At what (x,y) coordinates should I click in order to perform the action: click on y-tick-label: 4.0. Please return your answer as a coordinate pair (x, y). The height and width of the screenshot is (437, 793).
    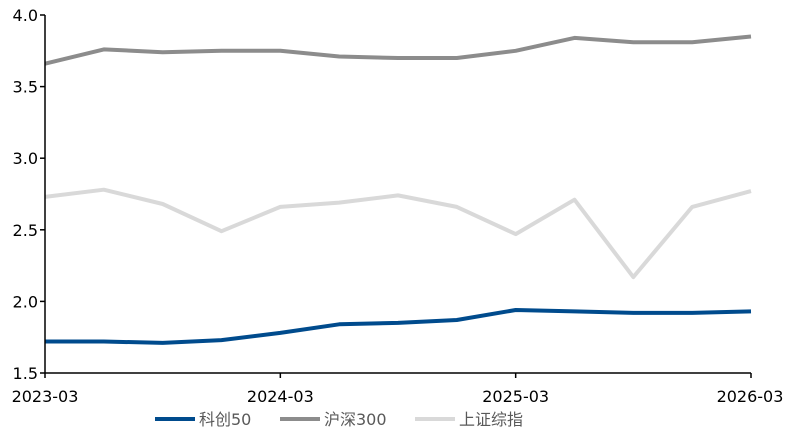
    Looking at the image, I should click on (25, 15).